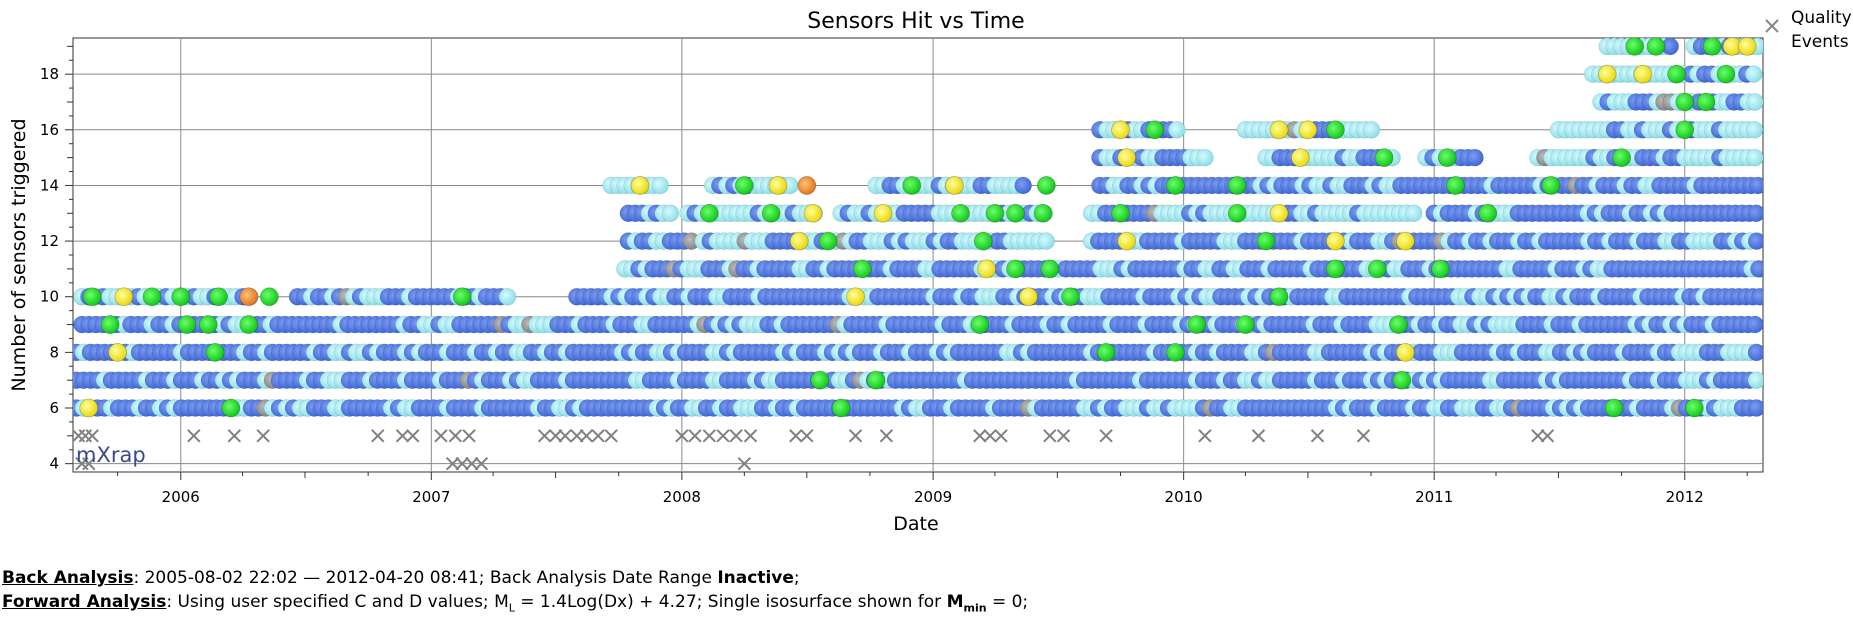  What do you see at coordinates (49, 241) in the screenshot?
I see `y-tick-label: 12` at bounding box center [49, 241].